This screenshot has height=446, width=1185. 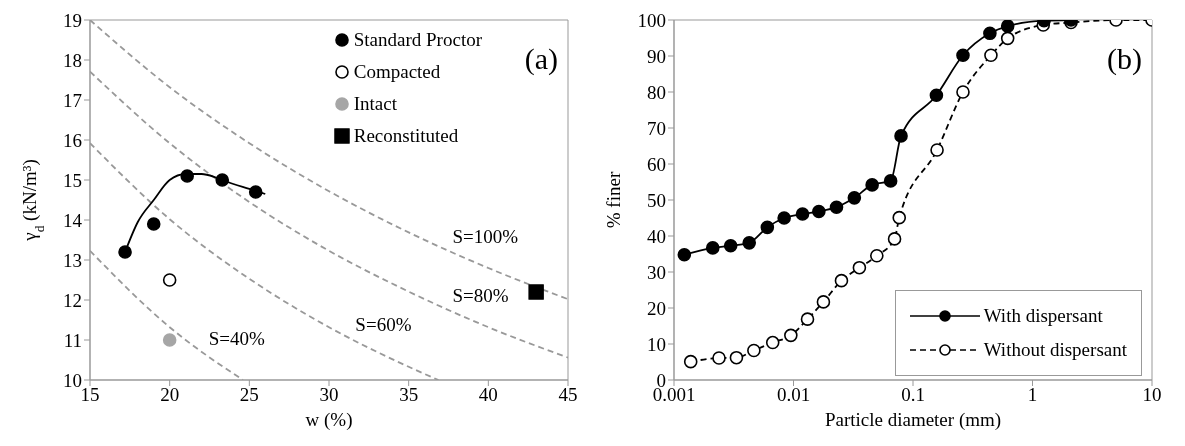 I want to click on series-label: S=80%, so click(x=480, y=296).